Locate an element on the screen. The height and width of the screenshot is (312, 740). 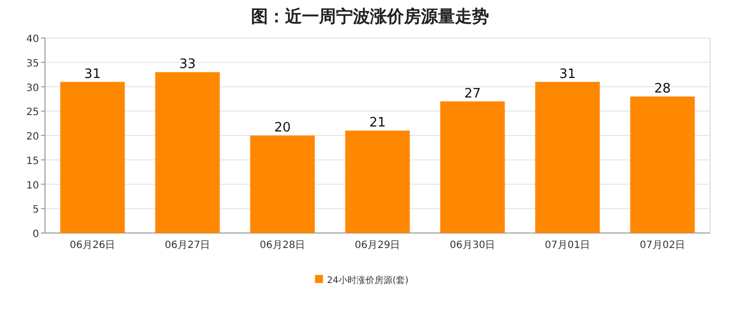
data-label: 20 is located at coordinates (282, 128).